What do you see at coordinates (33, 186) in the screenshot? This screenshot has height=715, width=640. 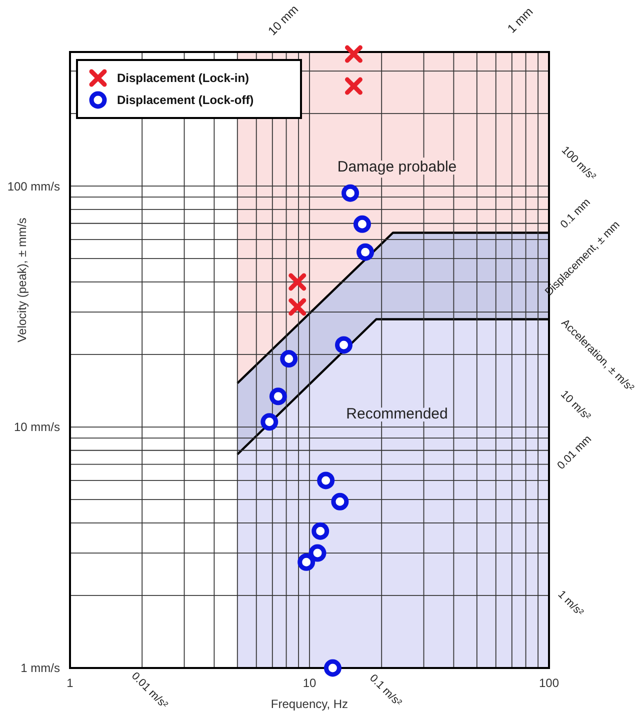 I see `y-tick-label: 100 mm/s` at bounding box center [33, 186].